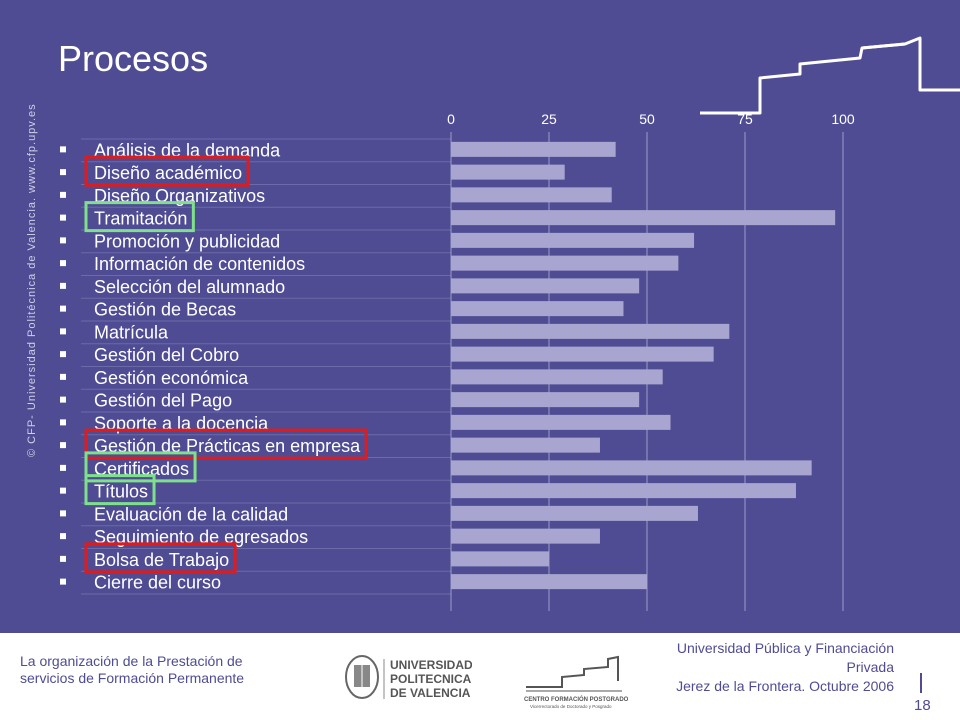 The height and width of the screenshot is (720, 960). I want to click on category-label: Bolsa de Trabajo, so click(161, 560).